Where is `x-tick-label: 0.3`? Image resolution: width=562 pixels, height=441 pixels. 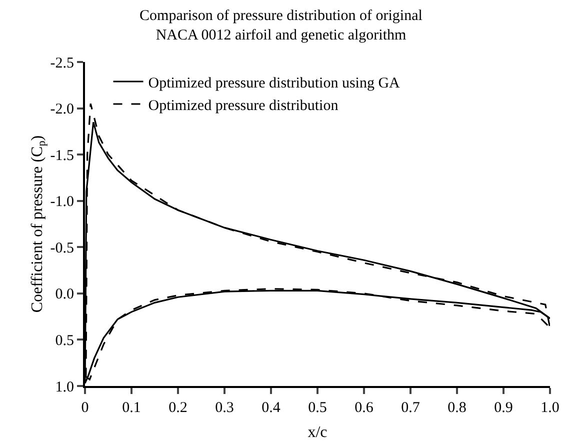
x-tick-label: 0.3 is located at coordinates (224, 408).